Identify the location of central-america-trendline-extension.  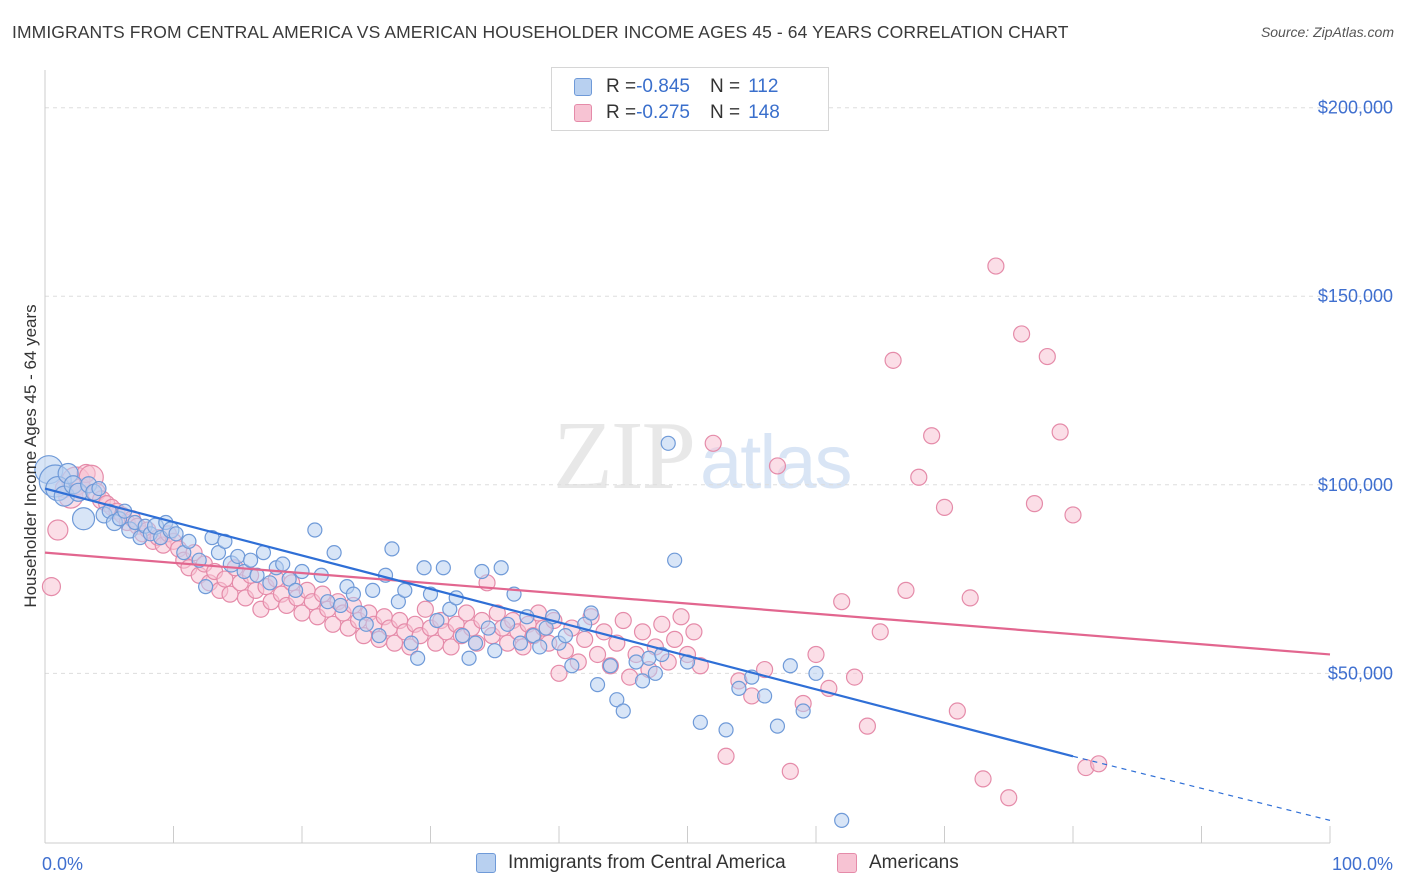
(1201, 788).